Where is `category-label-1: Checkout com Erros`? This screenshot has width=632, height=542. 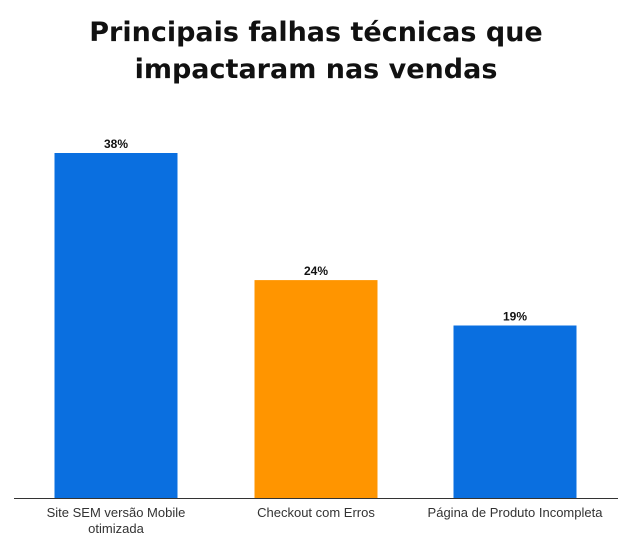 category-label-1: Checkout com Erros is located at coordinates (316, 512).